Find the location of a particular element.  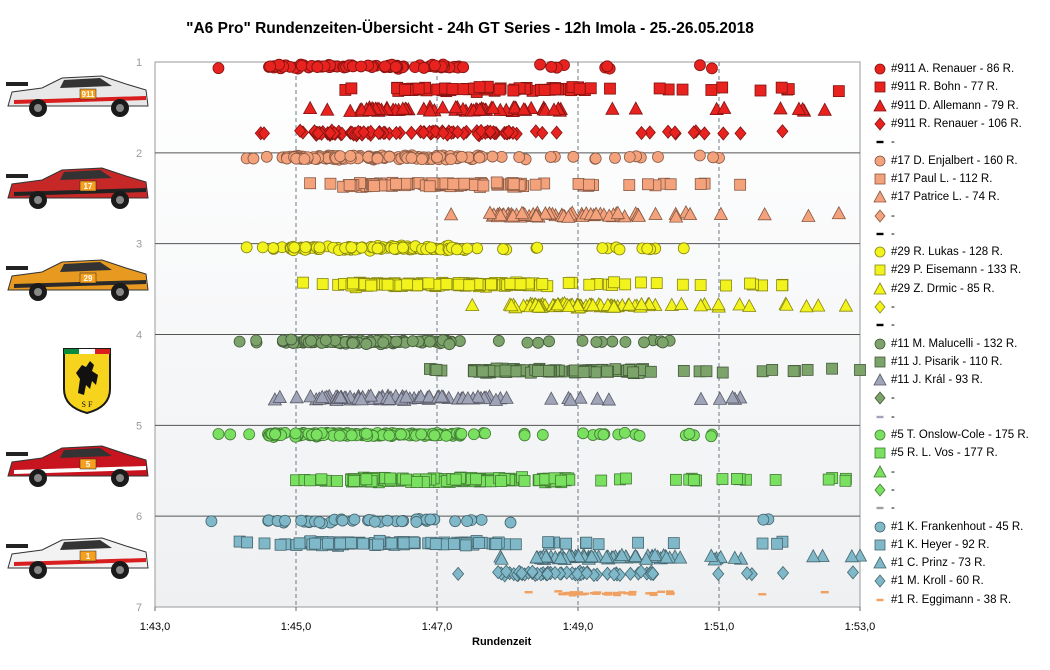

legend-item: #11 M. Malucelli - 132 R. is located at coordinates (961, 343).